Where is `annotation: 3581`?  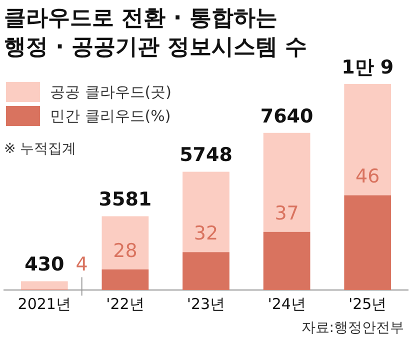 annotation: 3581 is located at coordinates (125, 199).